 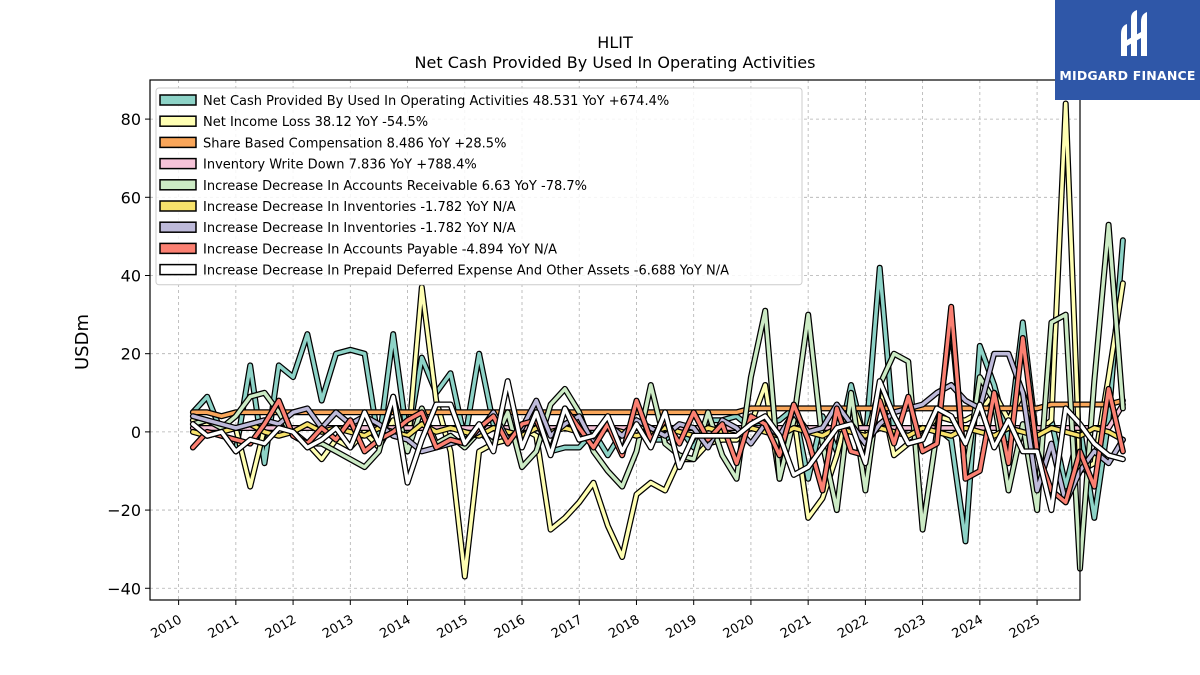 I want to click on x-tick-label: 2024, so click(x=968, y=627).